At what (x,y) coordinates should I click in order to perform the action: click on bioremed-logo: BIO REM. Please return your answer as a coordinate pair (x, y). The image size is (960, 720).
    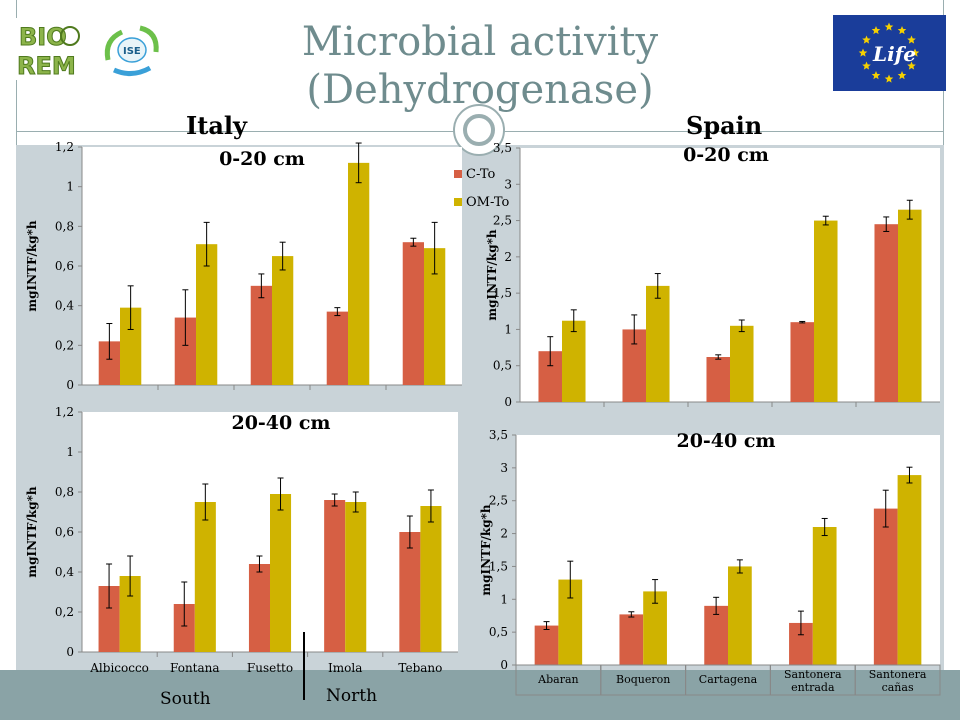
    Looking at the image, I should click on (51, 49).